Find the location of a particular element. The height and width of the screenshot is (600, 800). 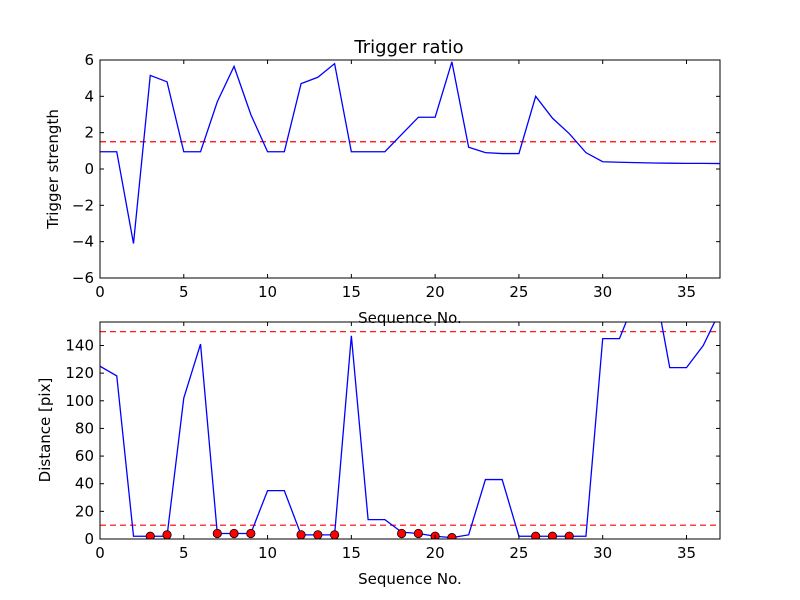

y-tick-label: 80 is located at coordinates (84, 428).